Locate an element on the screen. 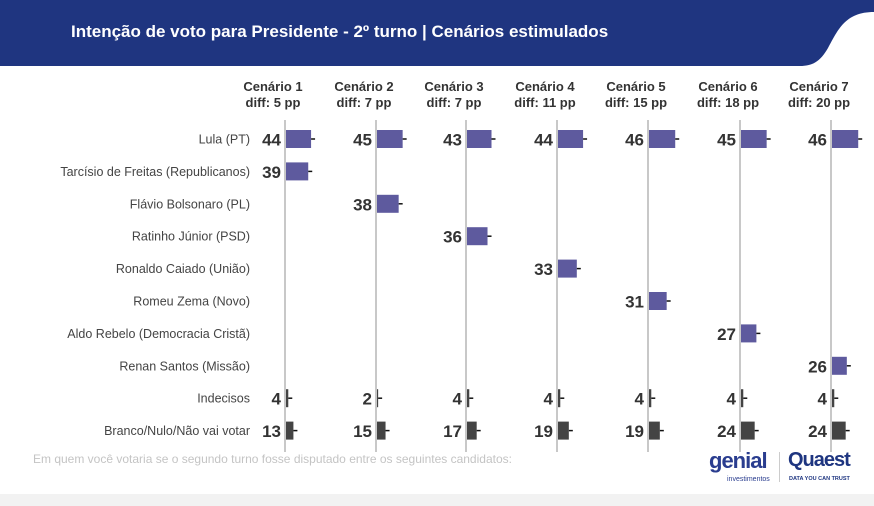  scenario-diff: diff: 15 pp is located at coordinates (636, 102).